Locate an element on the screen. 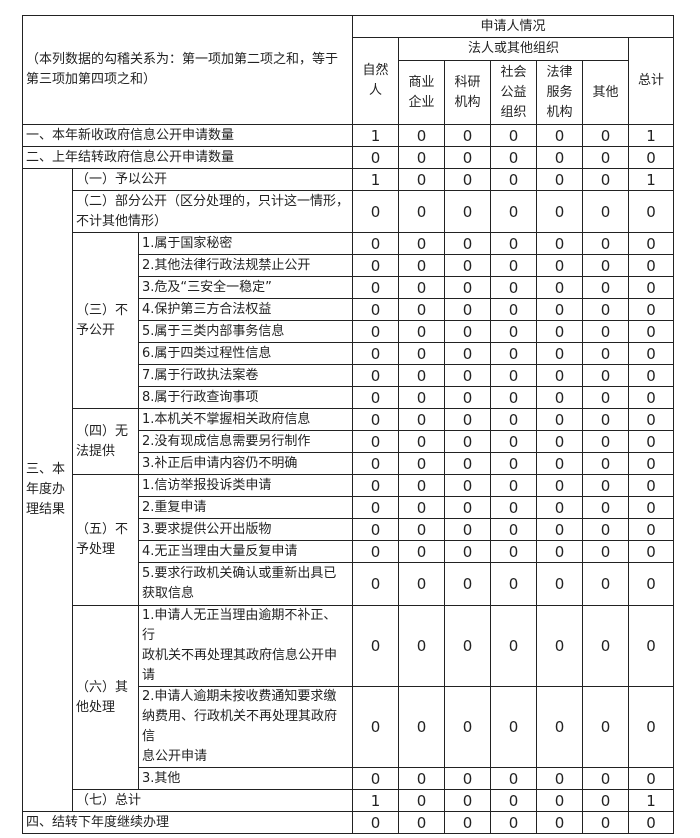  group-label: （四）无 法提供 is located at coordinates (105, 441).